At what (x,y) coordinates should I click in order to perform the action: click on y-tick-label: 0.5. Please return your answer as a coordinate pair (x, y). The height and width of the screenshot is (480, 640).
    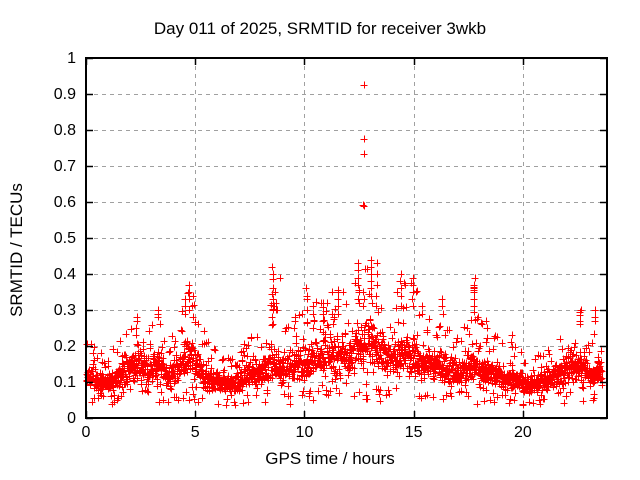
    Looking at the image, I should click on (65, 238).